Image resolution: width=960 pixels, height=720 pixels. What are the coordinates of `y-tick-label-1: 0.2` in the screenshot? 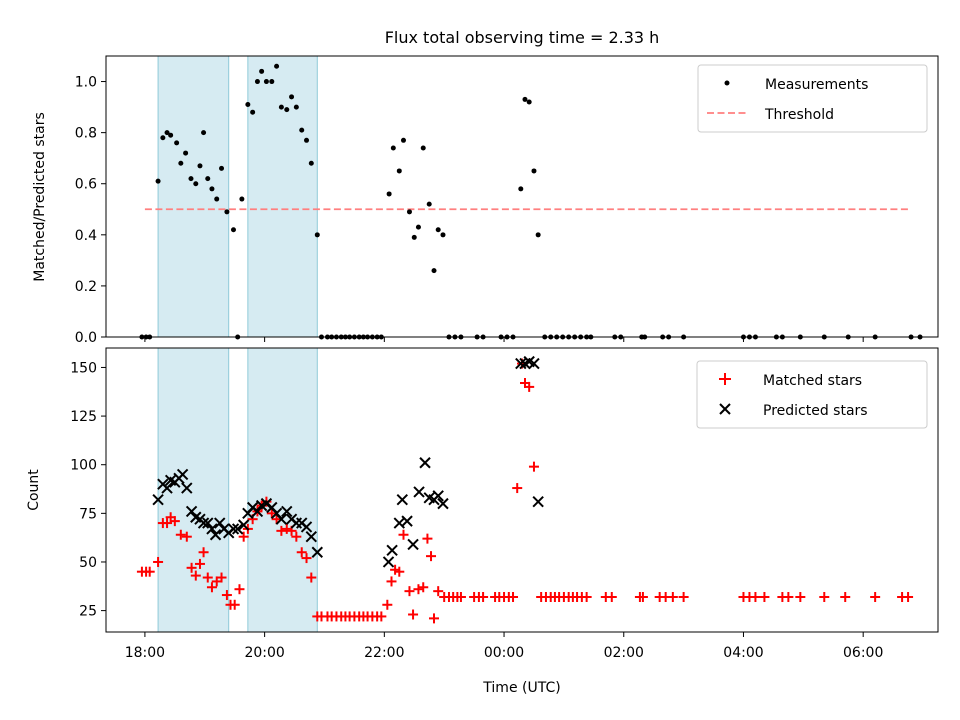 It's located at (86, 287).